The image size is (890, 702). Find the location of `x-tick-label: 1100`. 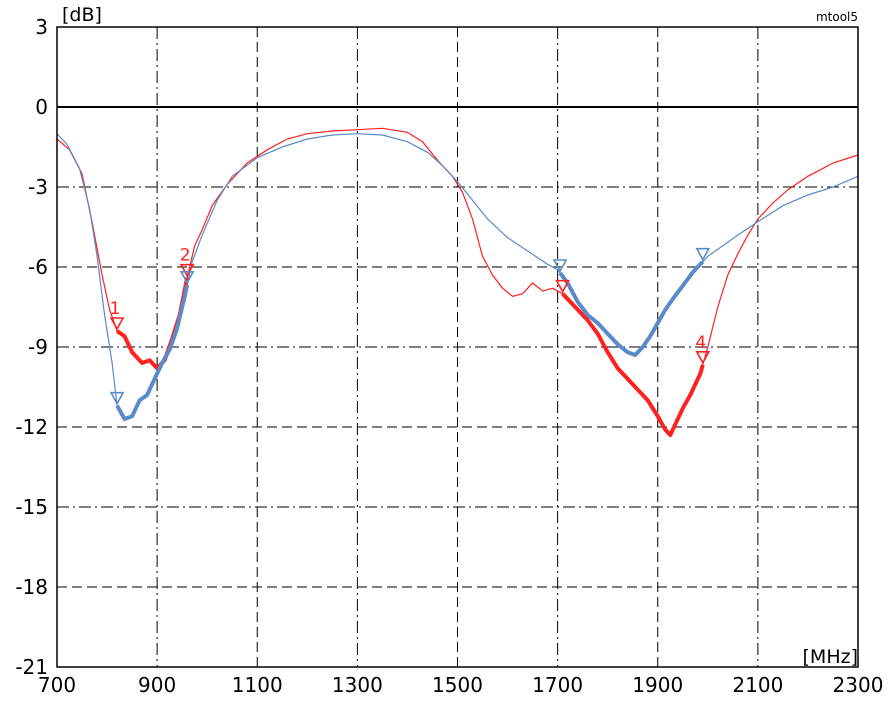

x-tick-label: 1100 is located at coordinates (257, 685).